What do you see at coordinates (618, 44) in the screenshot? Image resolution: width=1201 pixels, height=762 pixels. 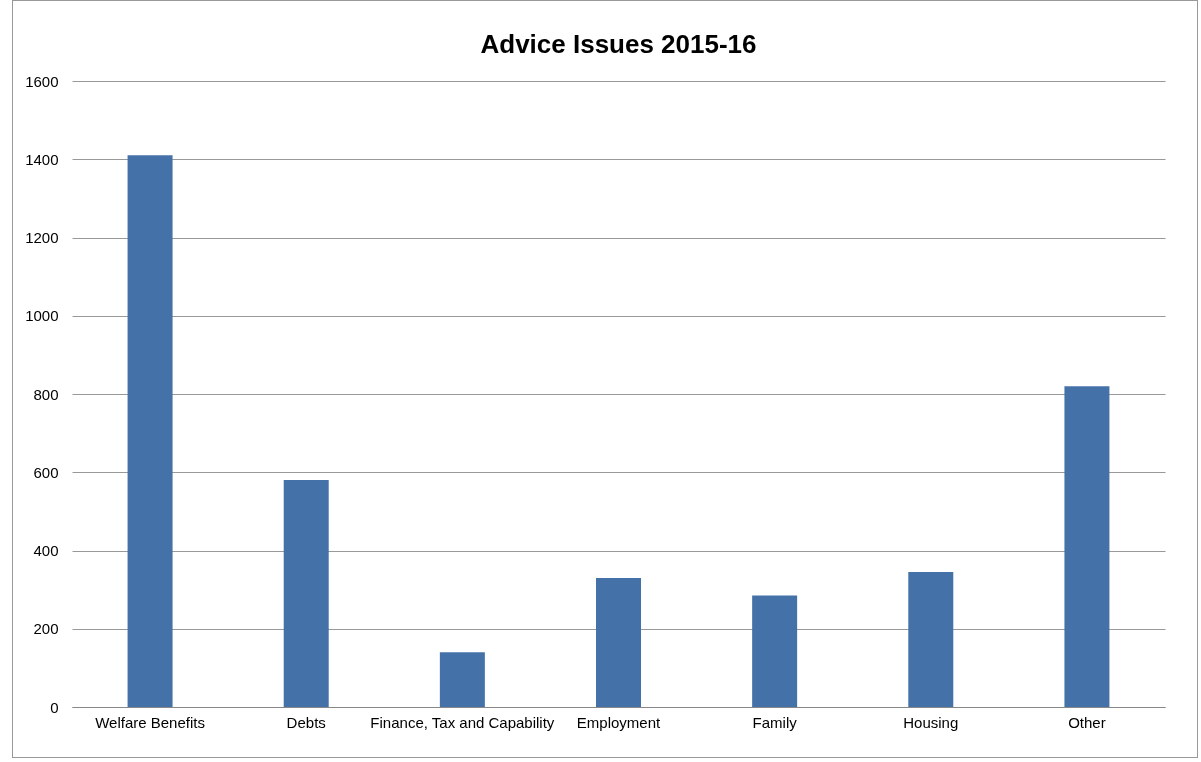 I see `chart-title: Advice Issues 2015-16` at bounding box center [618, 44].